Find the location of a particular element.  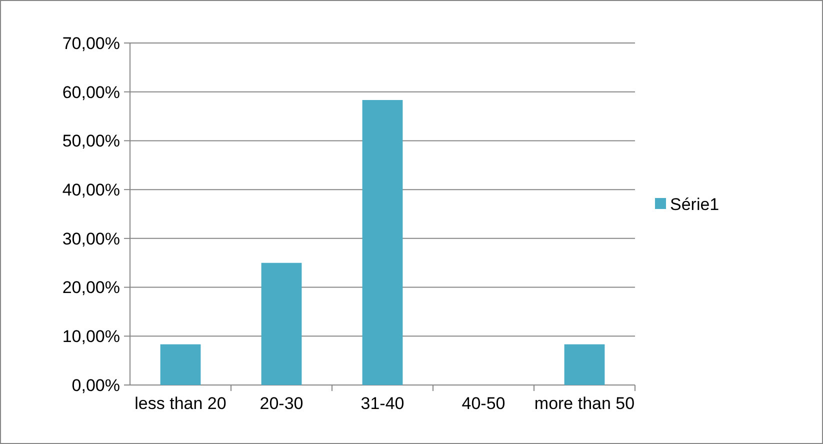

x-tick-label: 40-50 is located at coordinates (484, 403).